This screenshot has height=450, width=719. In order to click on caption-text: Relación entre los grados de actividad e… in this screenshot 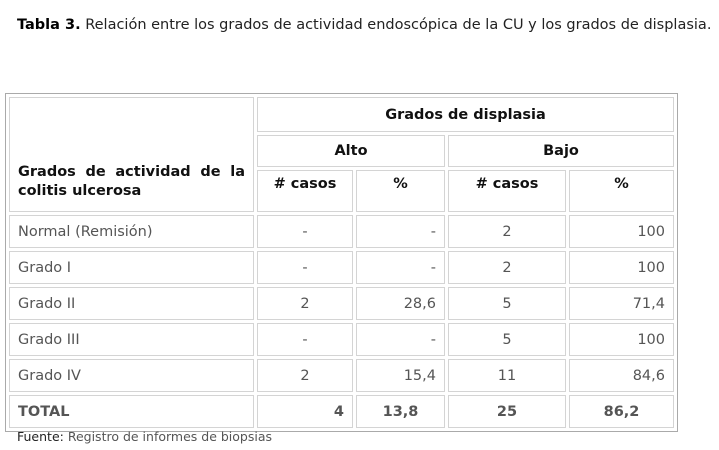, I will do `click(396, 25)`.